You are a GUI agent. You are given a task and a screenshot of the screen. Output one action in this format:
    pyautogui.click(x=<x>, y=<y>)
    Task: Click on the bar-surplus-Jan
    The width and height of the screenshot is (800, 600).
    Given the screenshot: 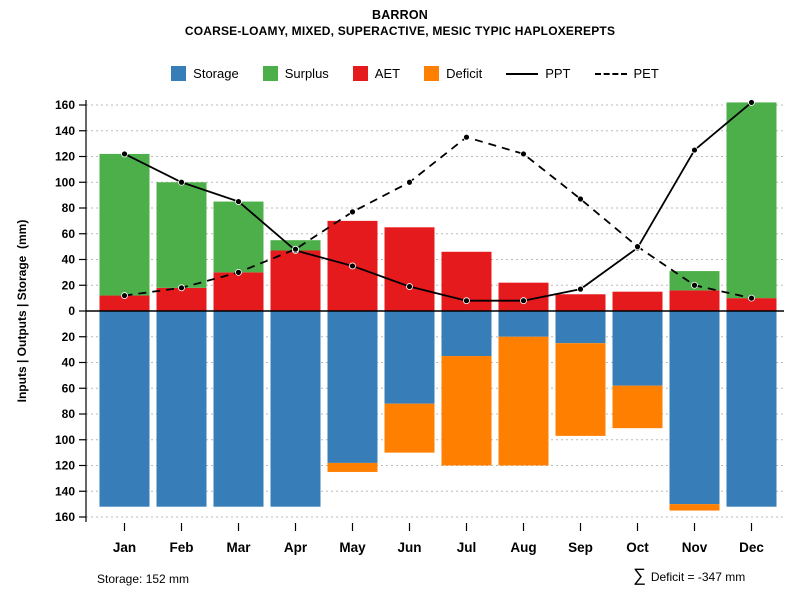 What is the action you would take?
    pyautogui.click(x=124, y=224)
    